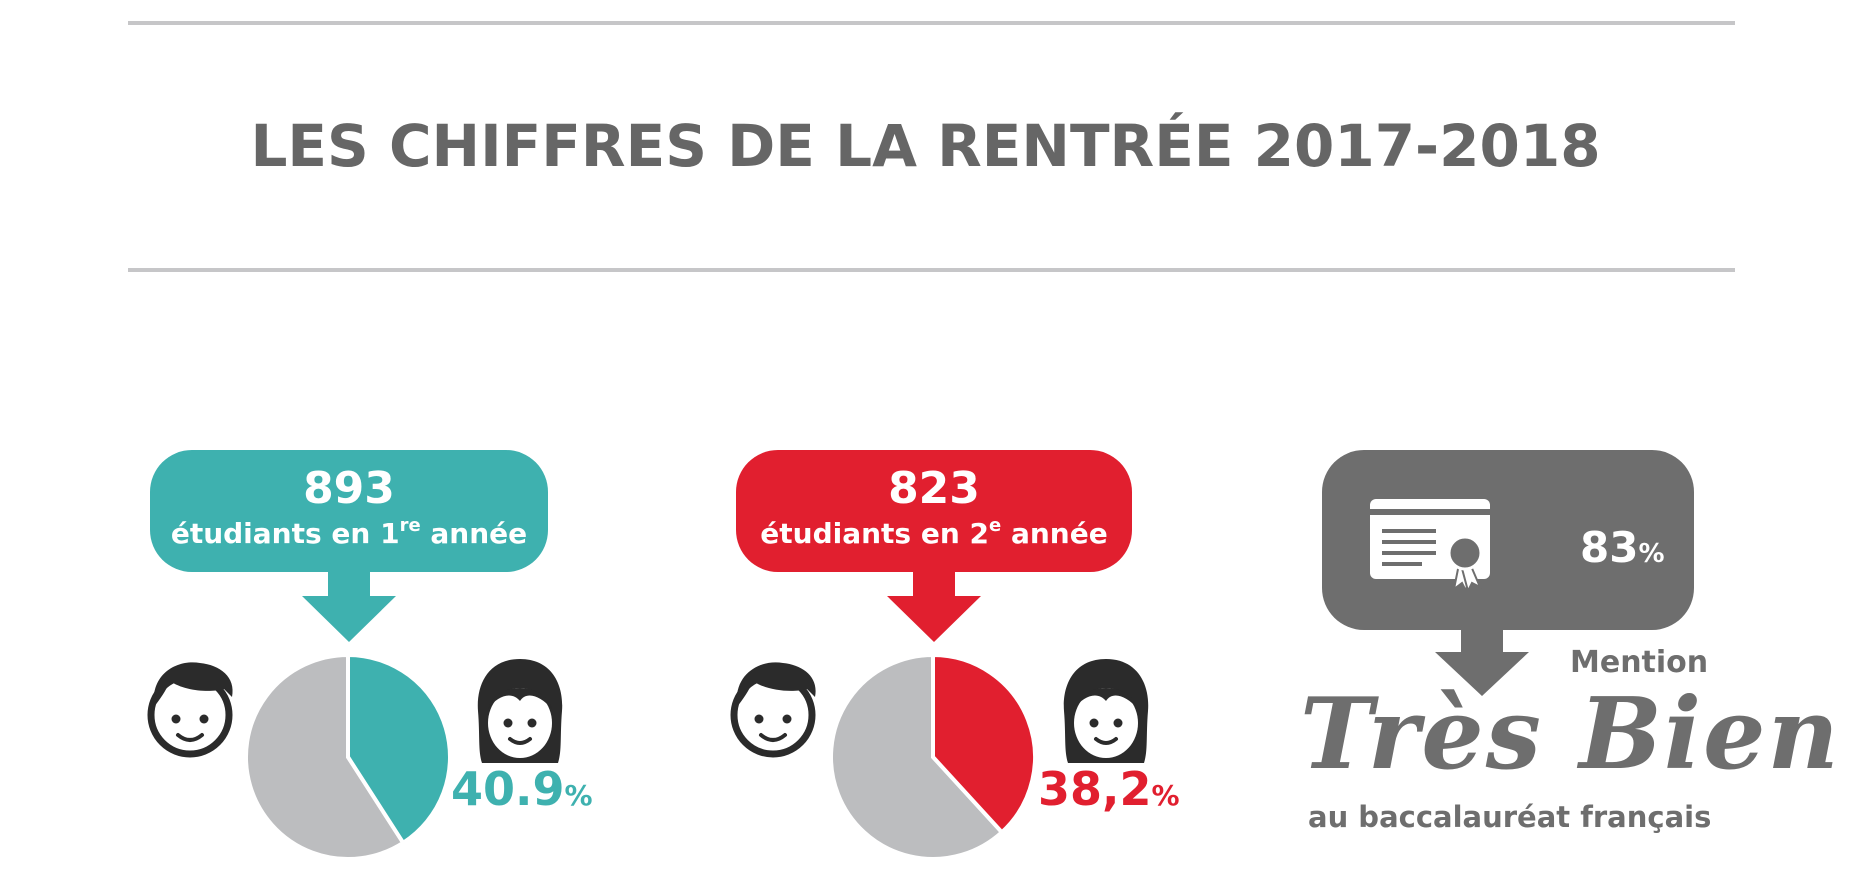  Describe the element at coordinates (931, 270) in the screenshot. I see `title-divider` at that location.